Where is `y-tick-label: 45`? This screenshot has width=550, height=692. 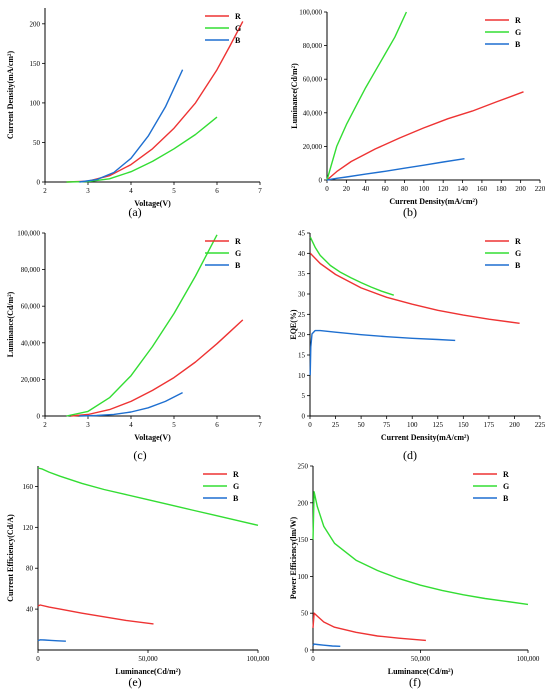 y-tick-label: 45 is located at coordinates (302, 234).